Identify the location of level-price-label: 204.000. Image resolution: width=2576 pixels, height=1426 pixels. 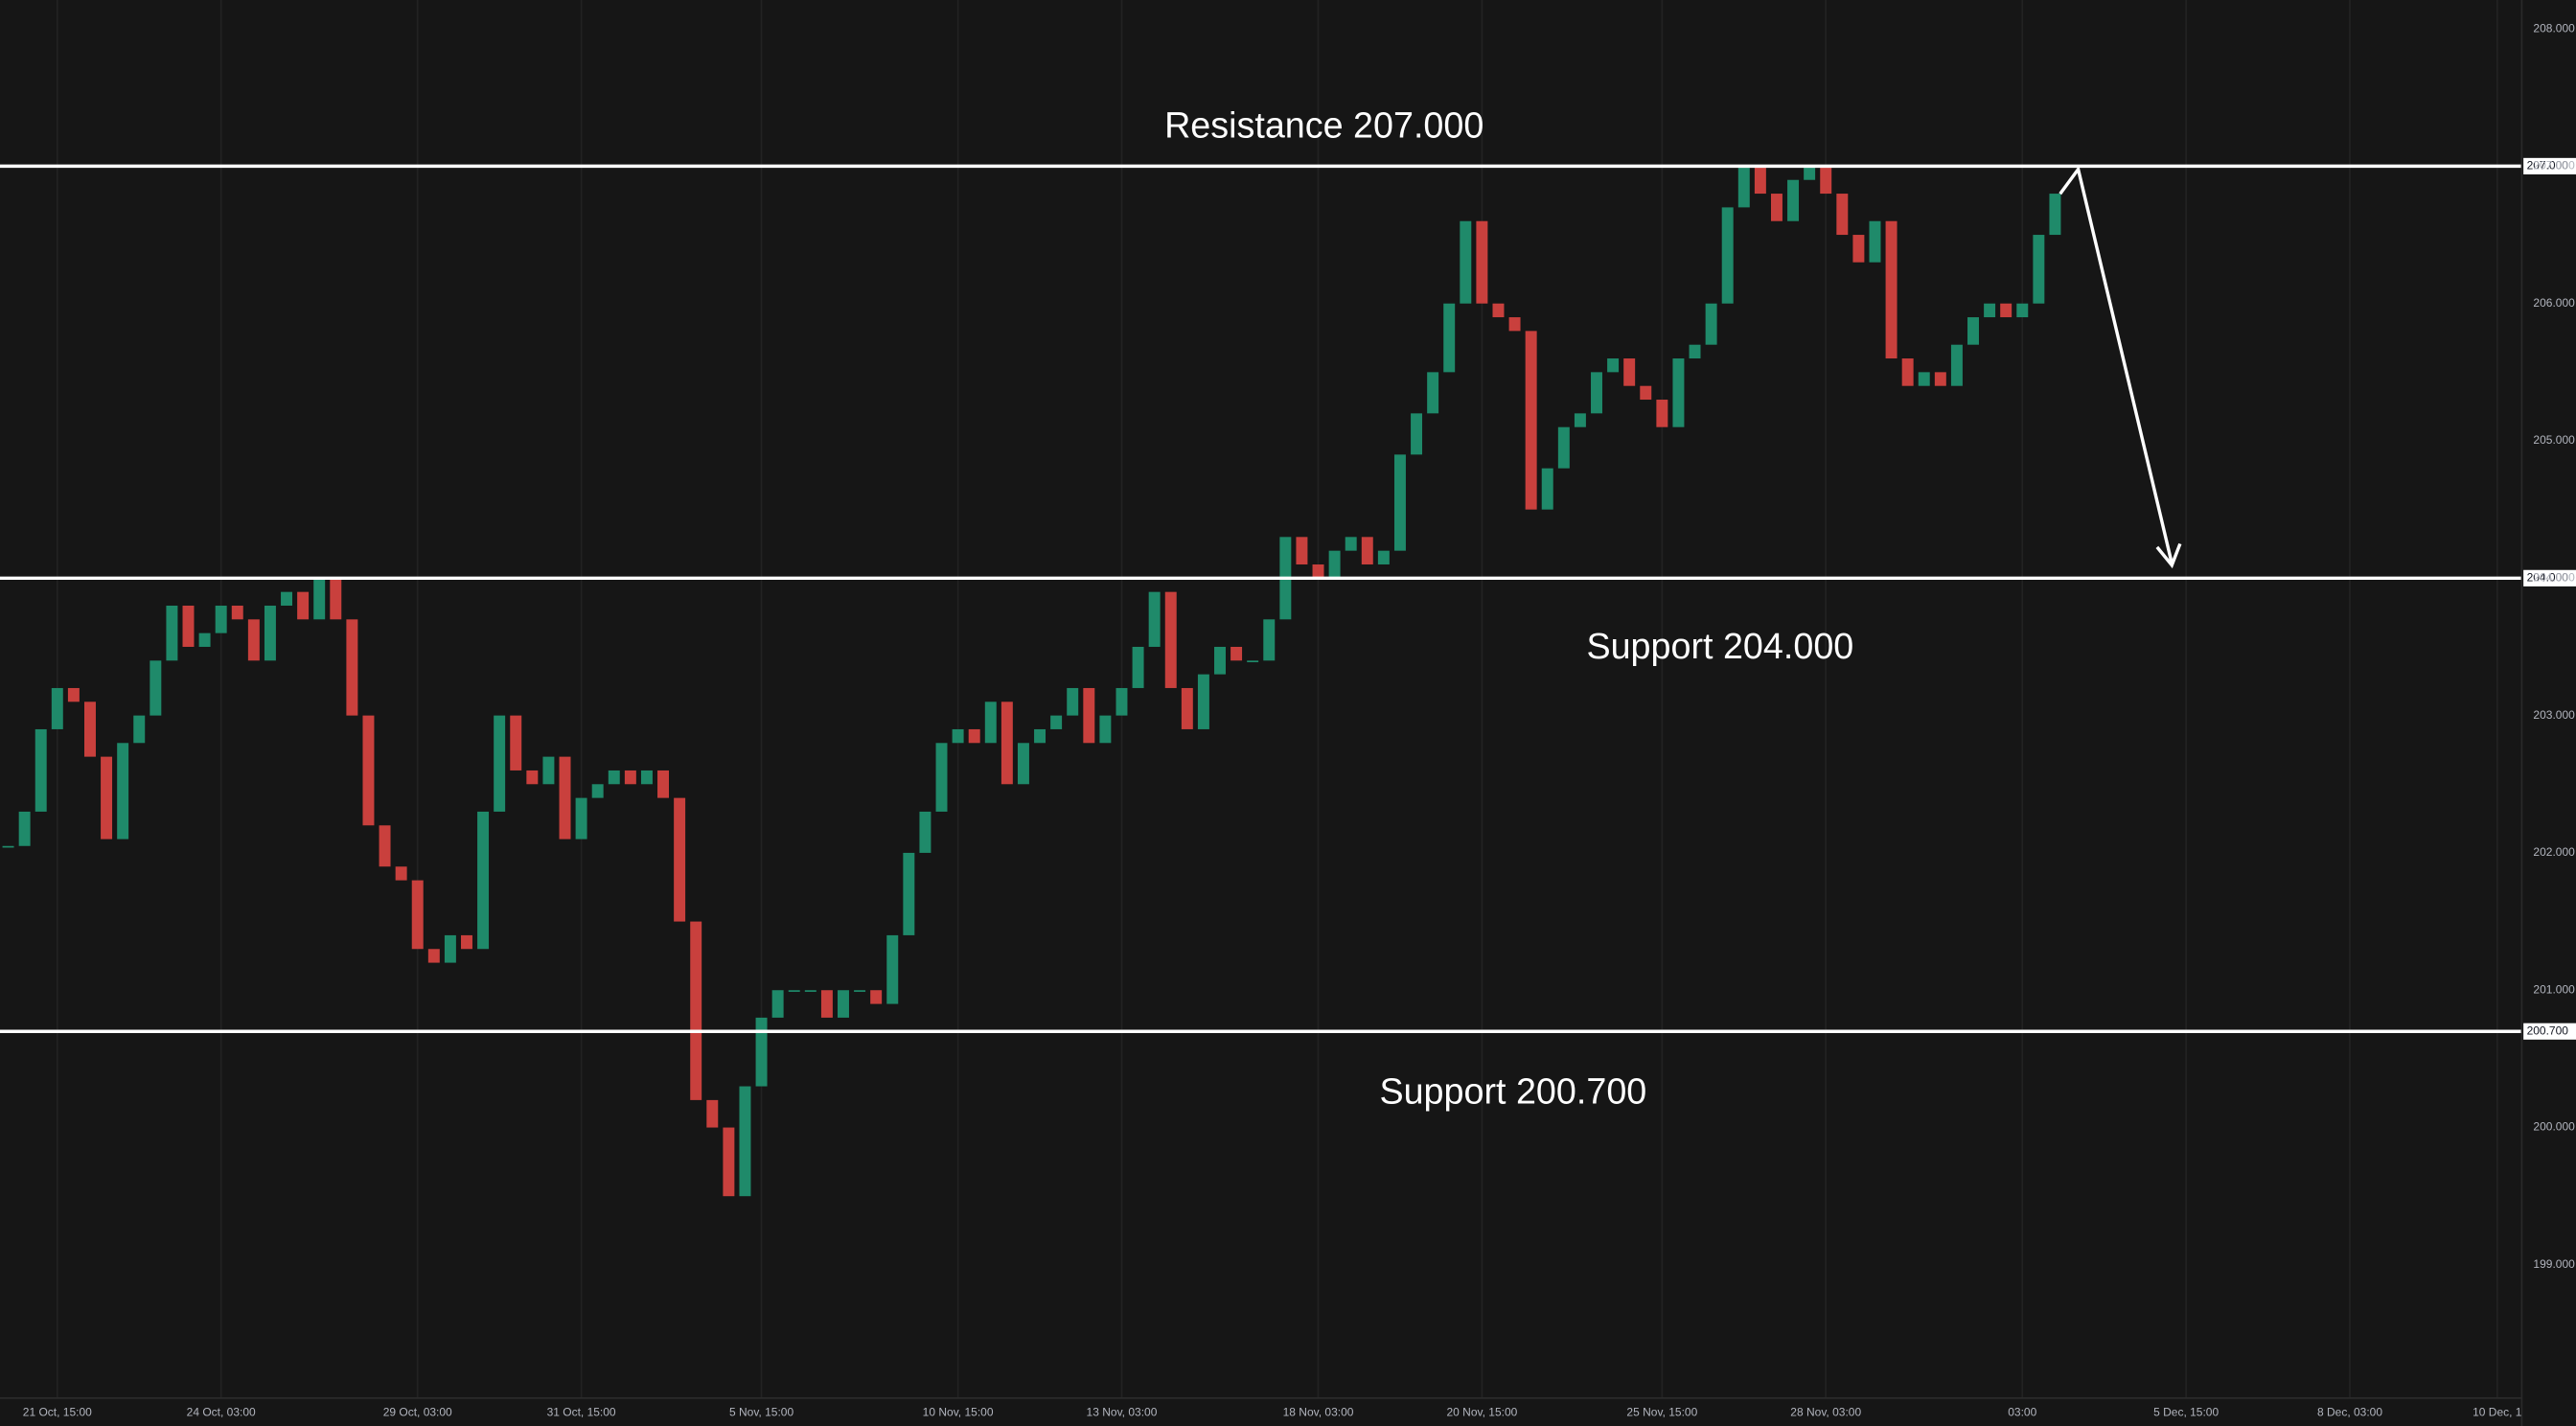
(2548, 577).